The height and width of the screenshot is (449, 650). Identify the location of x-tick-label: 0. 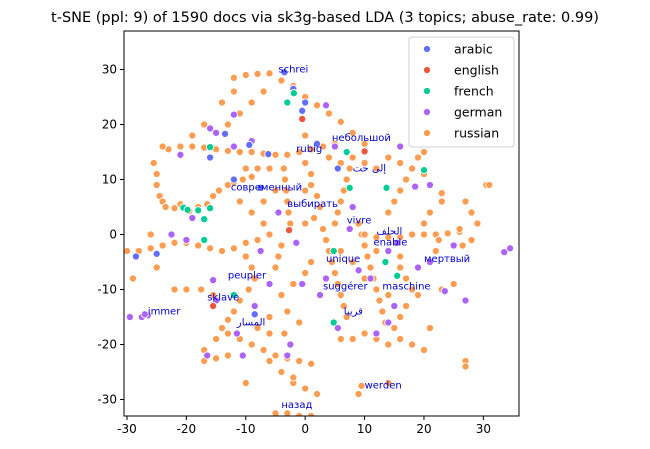
(305, 429).